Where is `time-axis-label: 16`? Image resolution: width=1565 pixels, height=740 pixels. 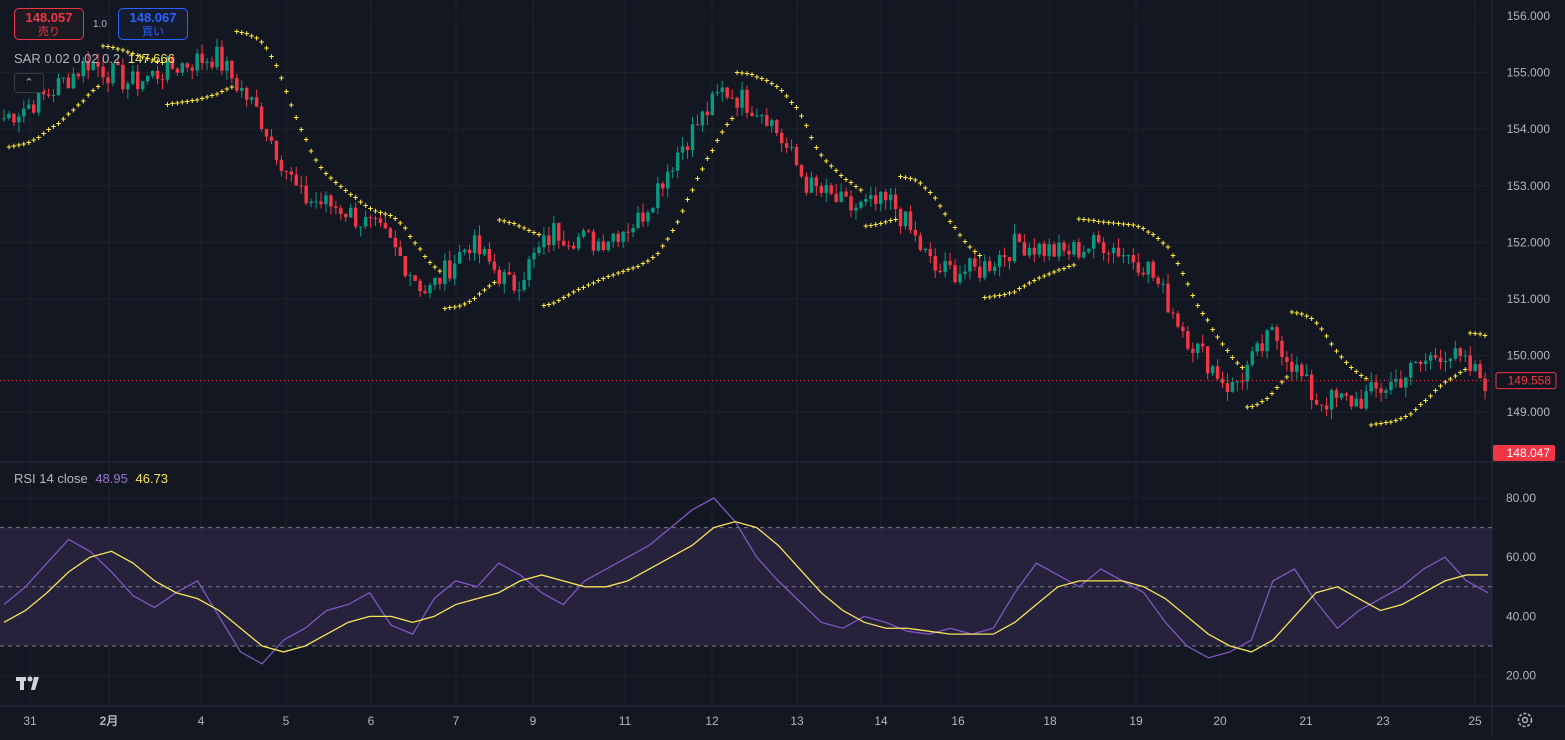 time-axis-label: 16 is located at coordinates (958, 721).